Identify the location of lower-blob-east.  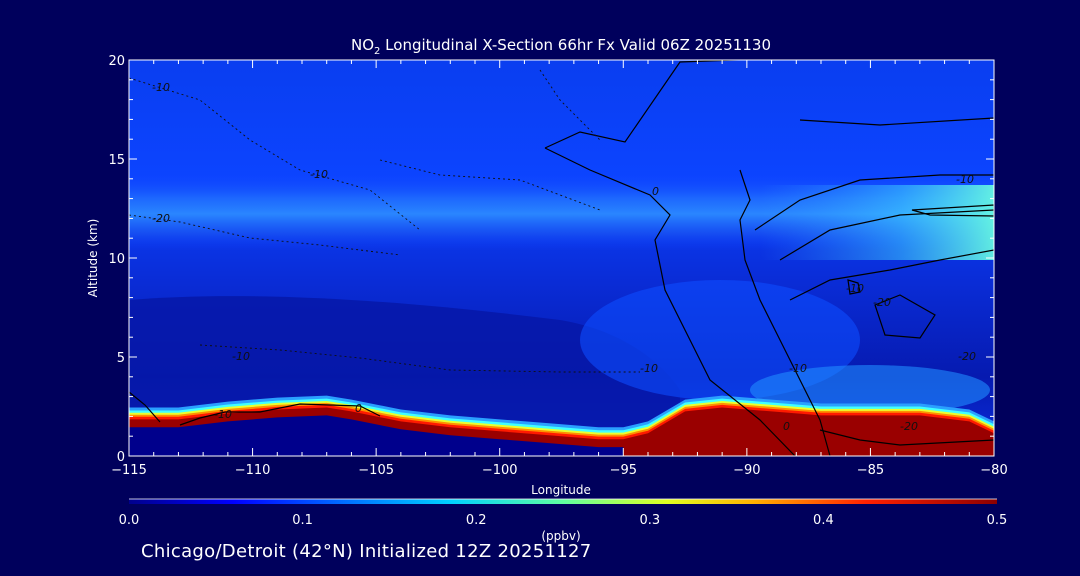
(870, 390).